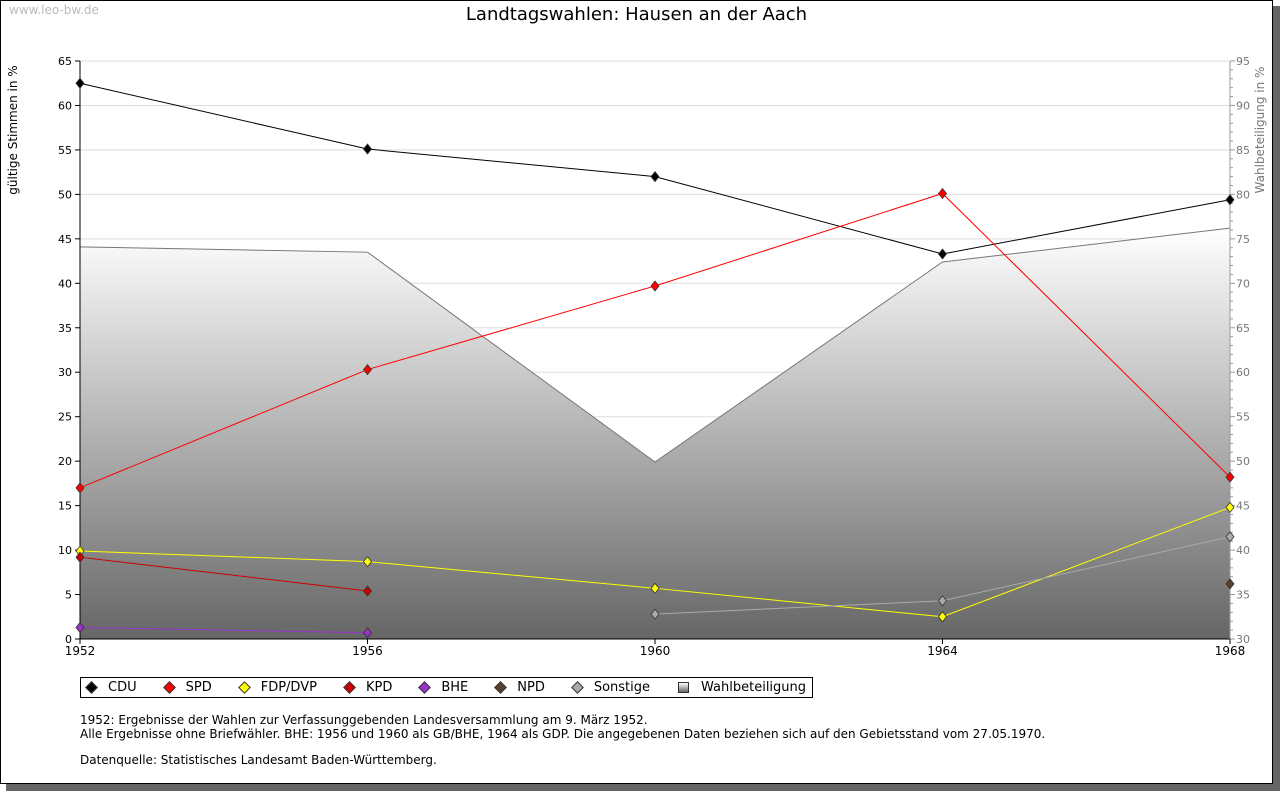 The image size is (1280, 791). Describe the element at coordinates (65, 417) in the screenshot. I see `y-tick-label: 25` at that location.